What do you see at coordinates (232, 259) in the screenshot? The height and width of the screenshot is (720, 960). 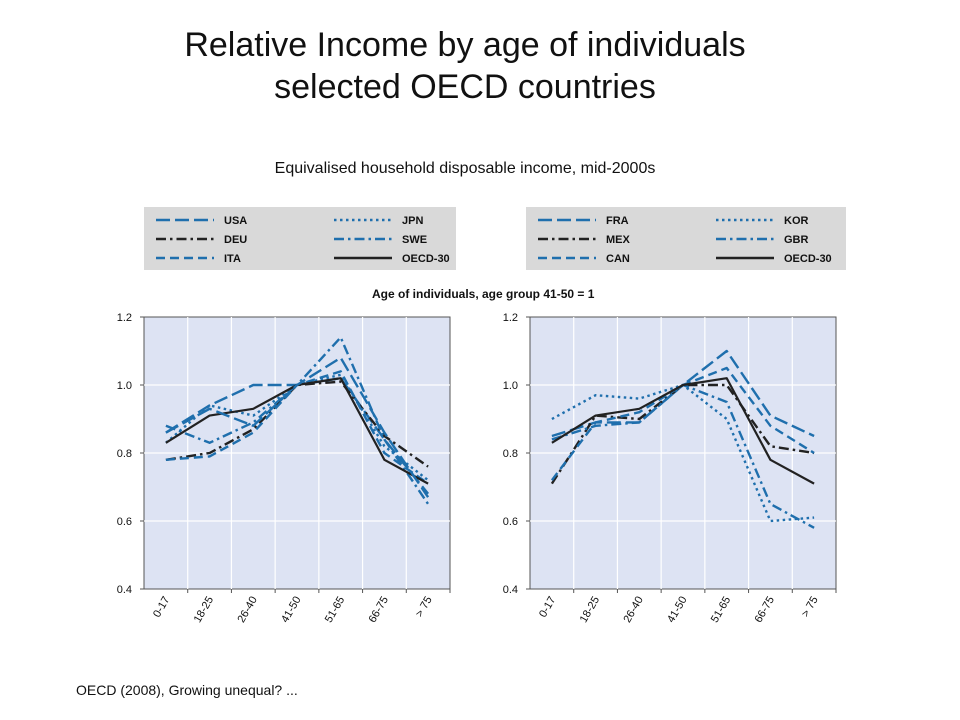 I see `legend-label-ita: ITA` at bounding box center [232, 259].